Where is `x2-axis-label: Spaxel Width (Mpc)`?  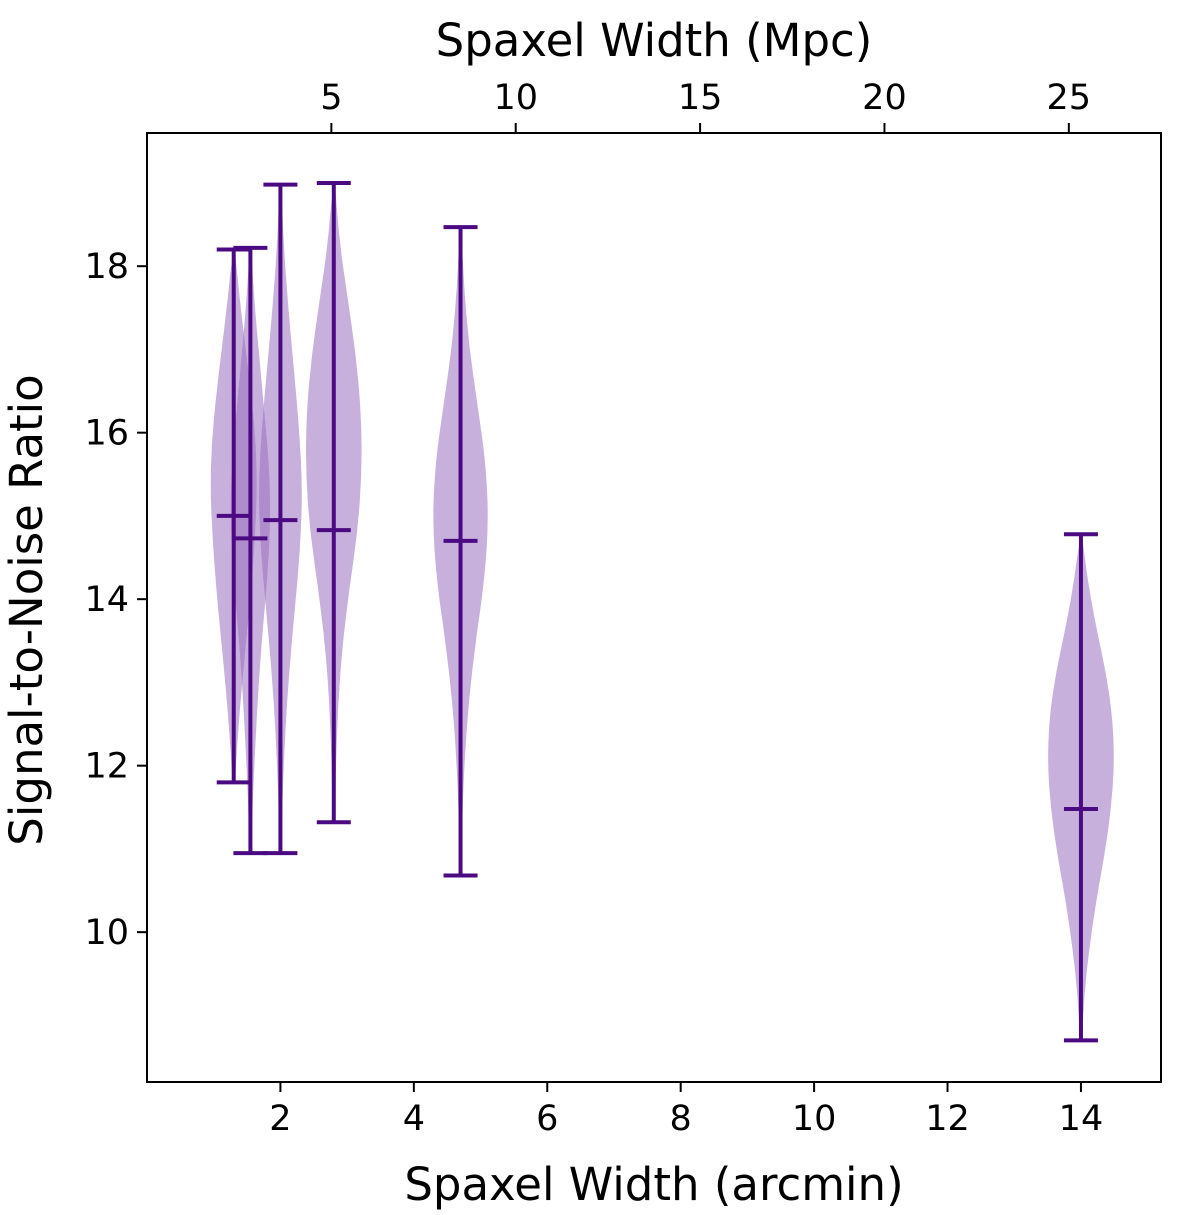 x2-axis-label: Spaxel Width (Mpc) is located at coordinates (654, 40).